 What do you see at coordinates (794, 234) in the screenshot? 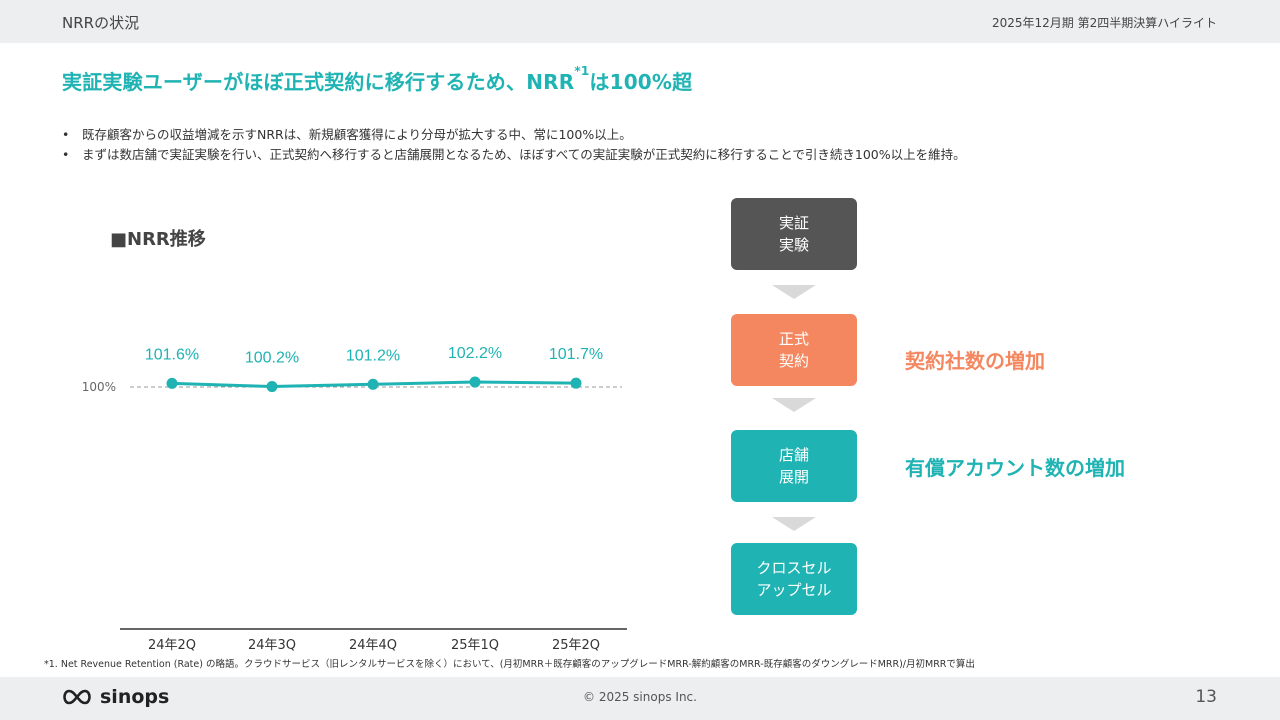
I see `flow-step: 実証 実験` at bounding box center [794, 234].